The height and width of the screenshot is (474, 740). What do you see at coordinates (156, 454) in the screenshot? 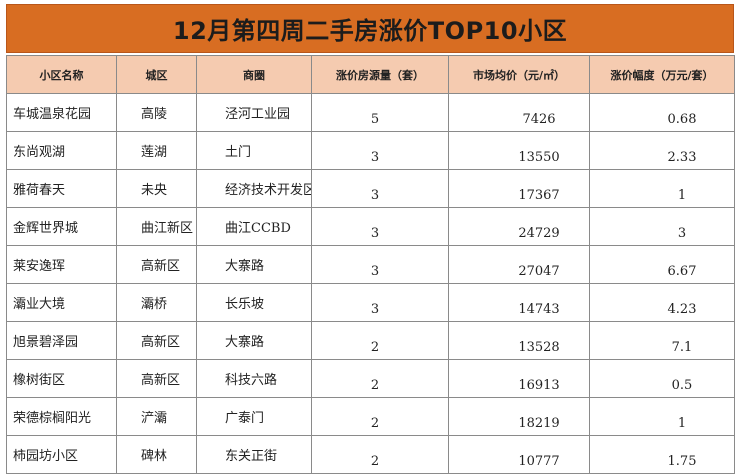
I see `cell-district: 碑林` at bounding box center [156, 454].